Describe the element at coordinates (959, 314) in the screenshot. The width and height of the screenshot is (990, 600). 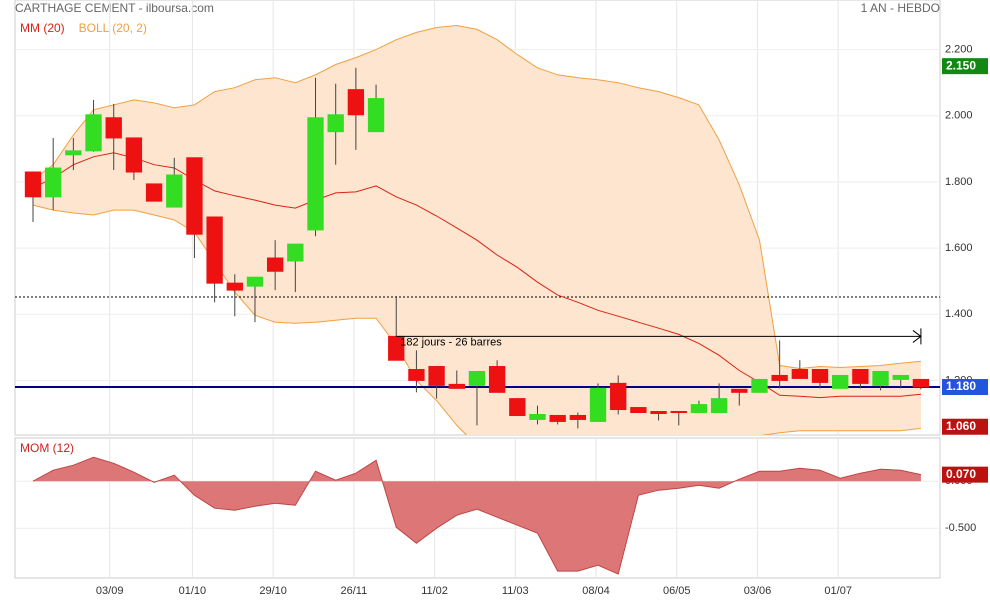
I see `y-tick-label: 1.400` at that location.